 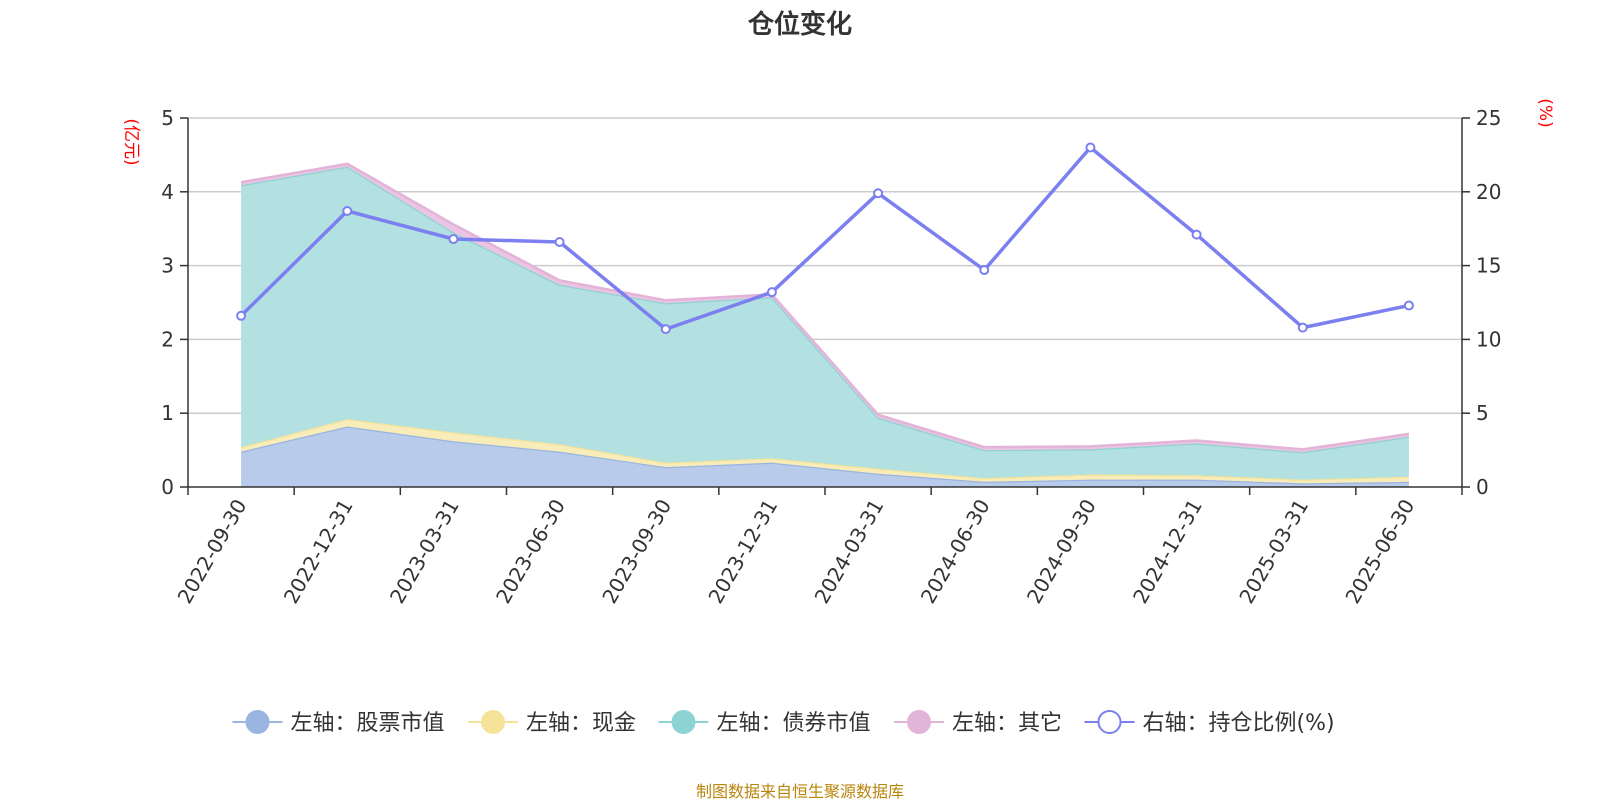 What do you see at coordinates (742, 551) in the screenshot?
I see `x-axis-tick-label: 2023-12-31` at bounding box center [742, 551].